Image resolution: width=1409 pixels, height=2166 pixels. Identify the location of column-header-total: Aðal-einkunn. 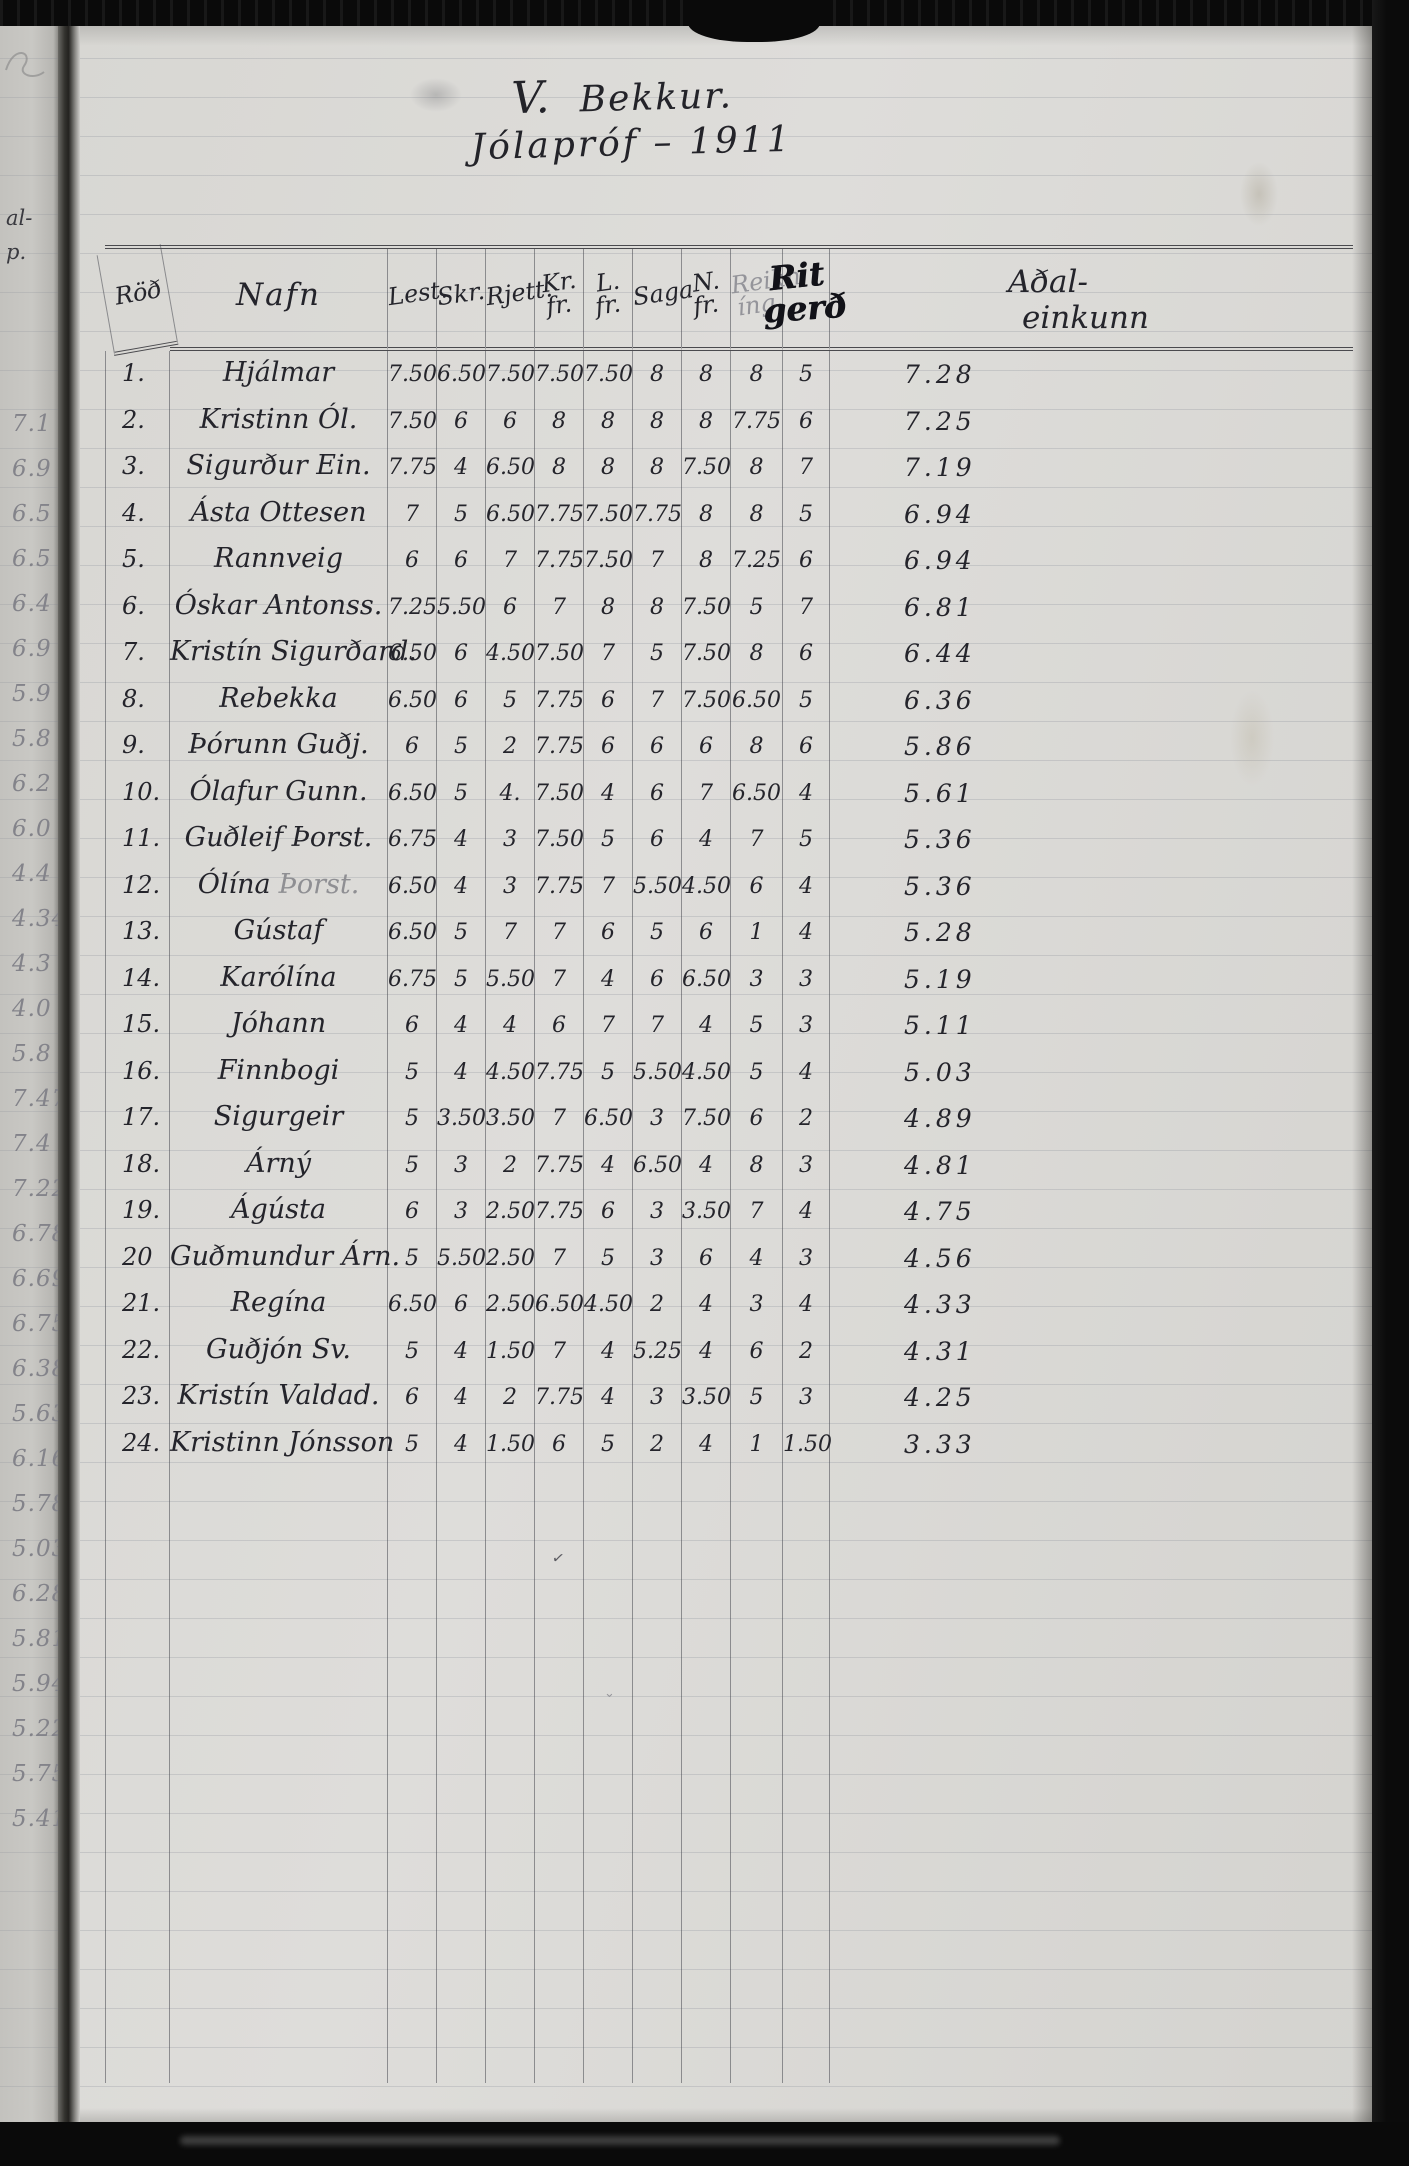
(1091, 300).